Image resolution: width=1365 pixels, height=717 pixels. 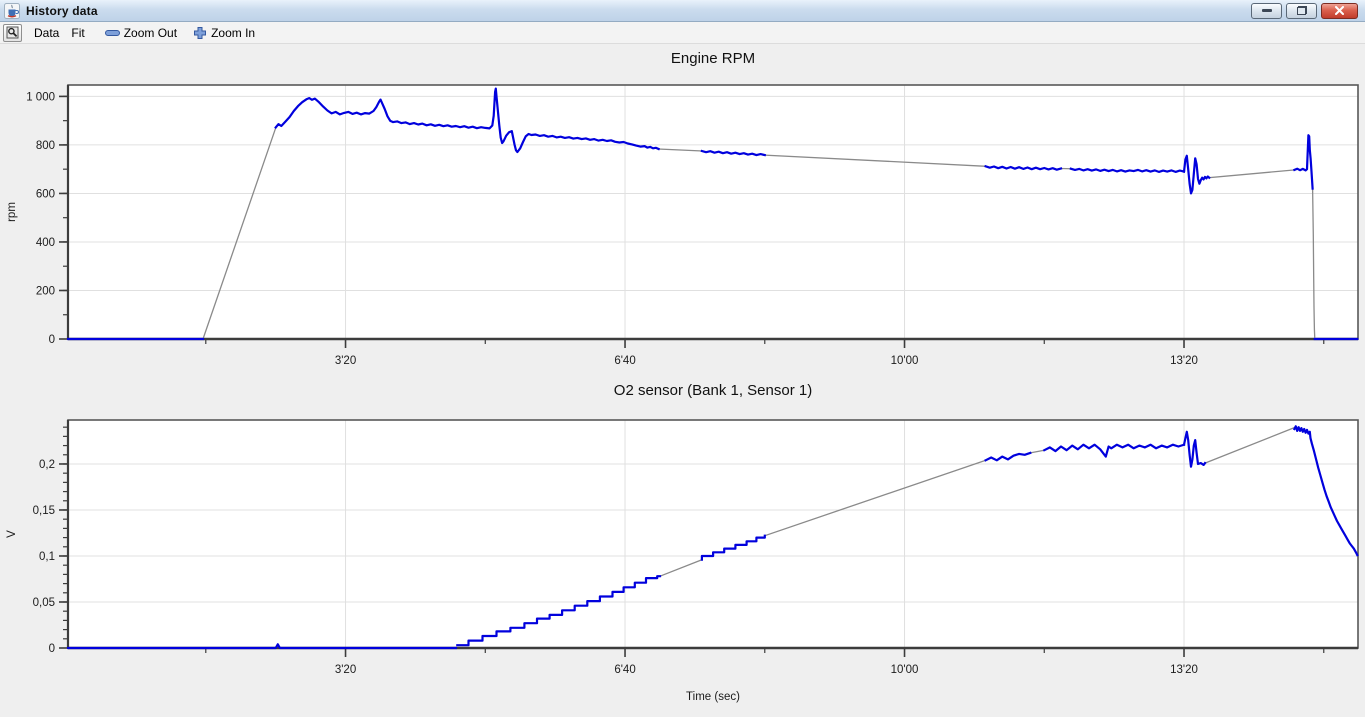 I want to click on y-axis-label-1: V, so click(x=12, y=534).